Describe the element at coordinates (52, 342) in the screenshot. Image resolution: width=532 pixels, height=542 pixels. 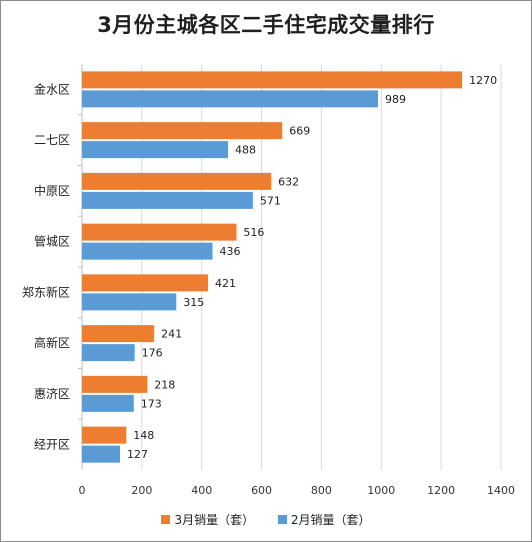
I see `category-label-5: 高新区` at that location.